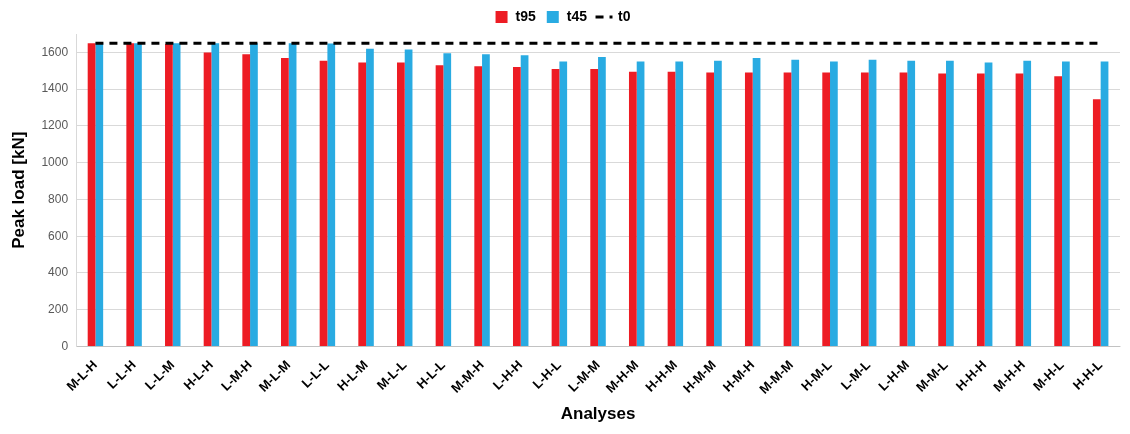 The image size is (1130, 434). I want to click on y-tick-label: 400, so click(58, 272).